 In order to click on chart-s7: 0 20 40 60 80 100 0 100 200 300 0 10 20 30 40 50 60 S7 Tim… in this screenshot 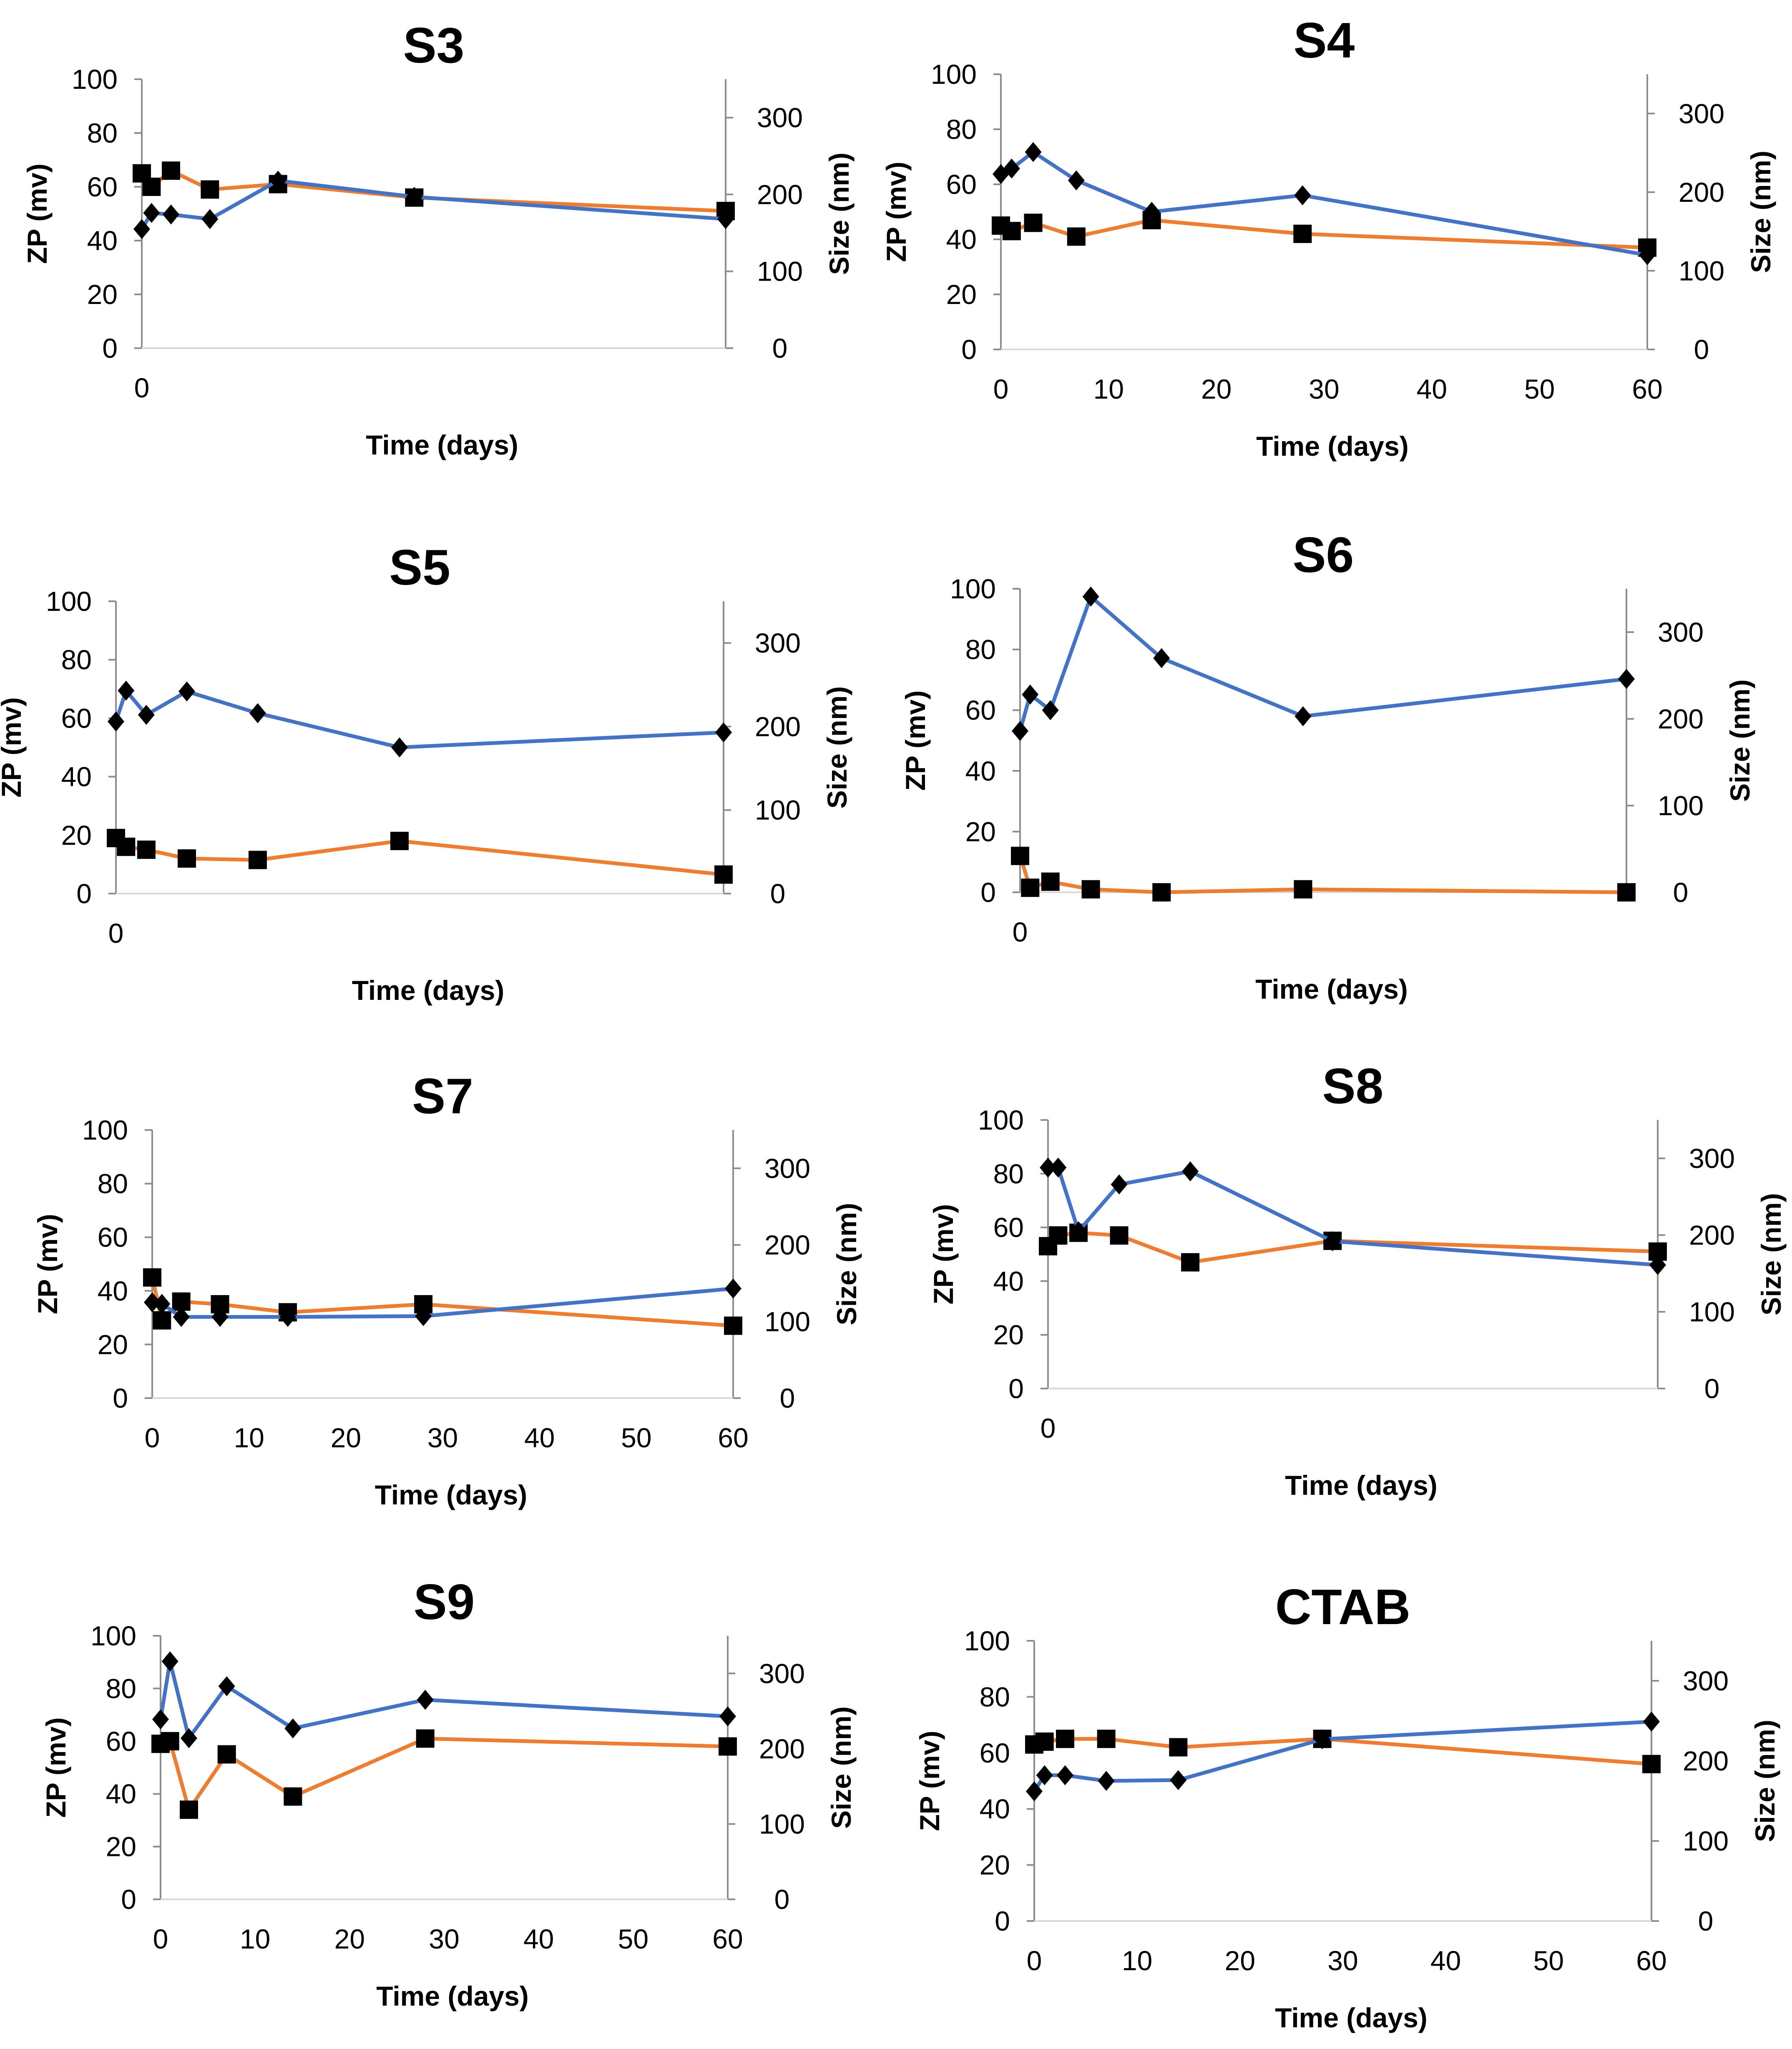, I will do `click(447, 1289)`.